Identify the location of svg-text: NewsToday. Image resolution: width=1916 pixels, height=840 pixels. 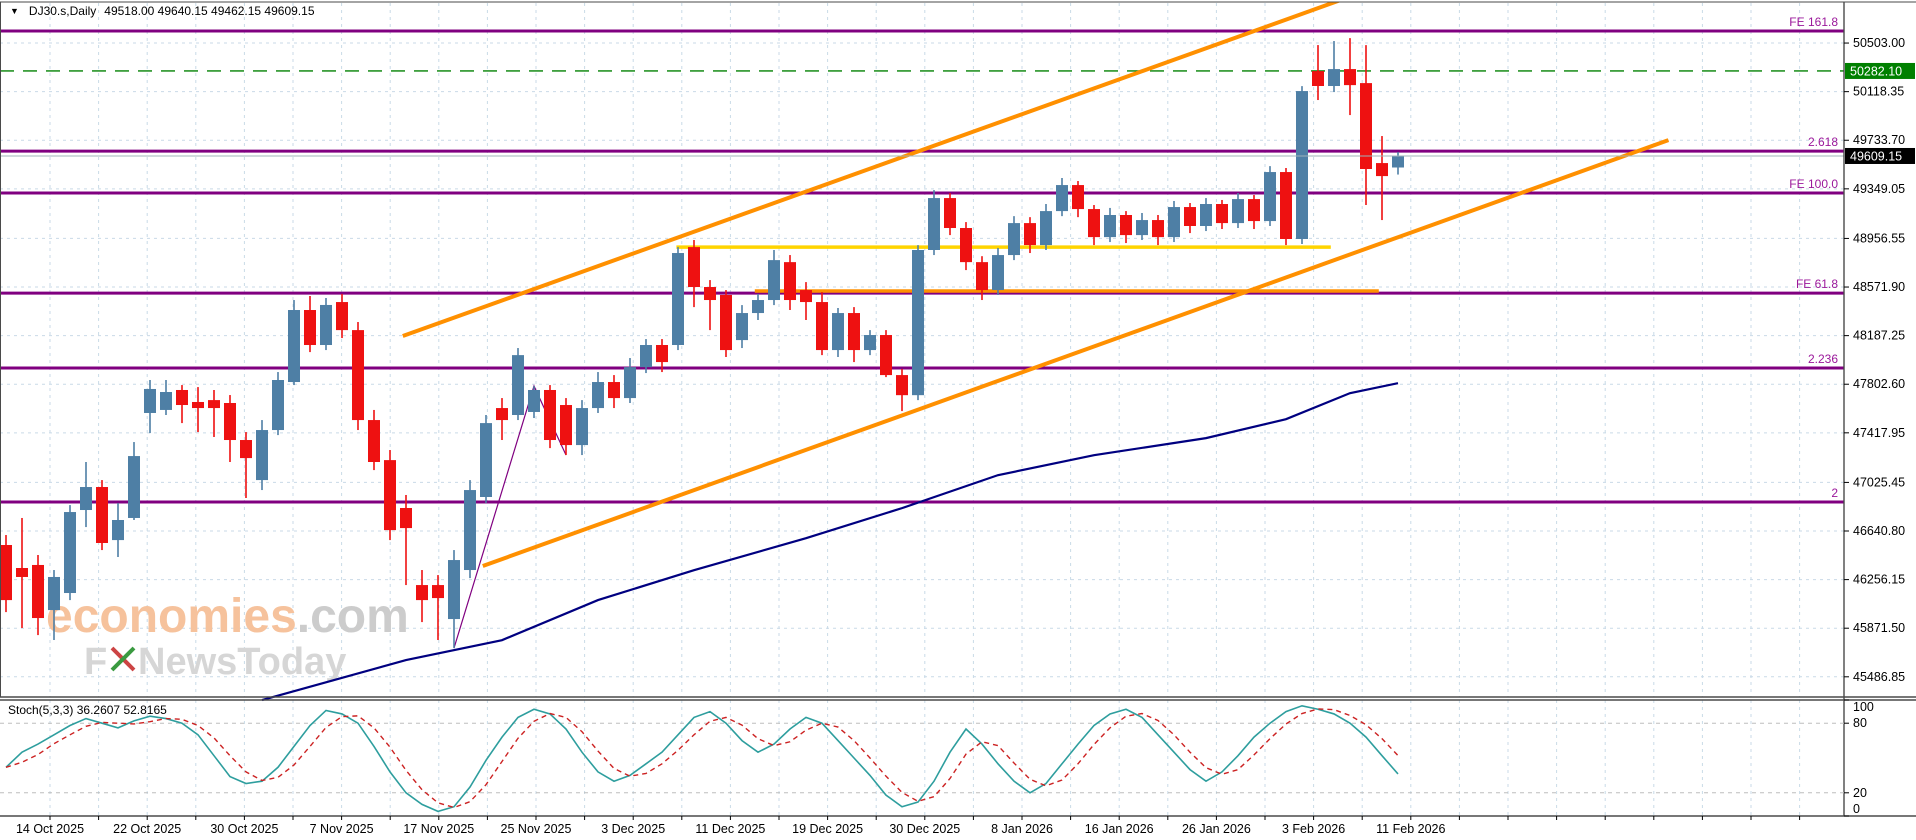
(242, 662).